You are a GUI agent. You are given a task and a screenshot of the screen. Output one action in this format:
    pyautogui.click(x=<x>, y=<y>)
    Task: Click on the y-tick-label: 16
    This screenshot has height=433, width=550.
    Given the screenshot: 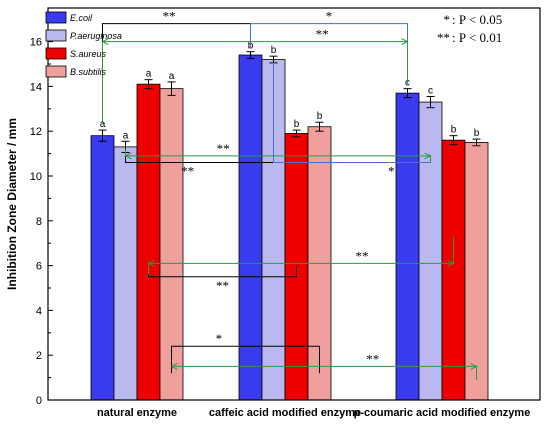 What is the action you would take?
    pyautogui.click(x=36, y=43)
    